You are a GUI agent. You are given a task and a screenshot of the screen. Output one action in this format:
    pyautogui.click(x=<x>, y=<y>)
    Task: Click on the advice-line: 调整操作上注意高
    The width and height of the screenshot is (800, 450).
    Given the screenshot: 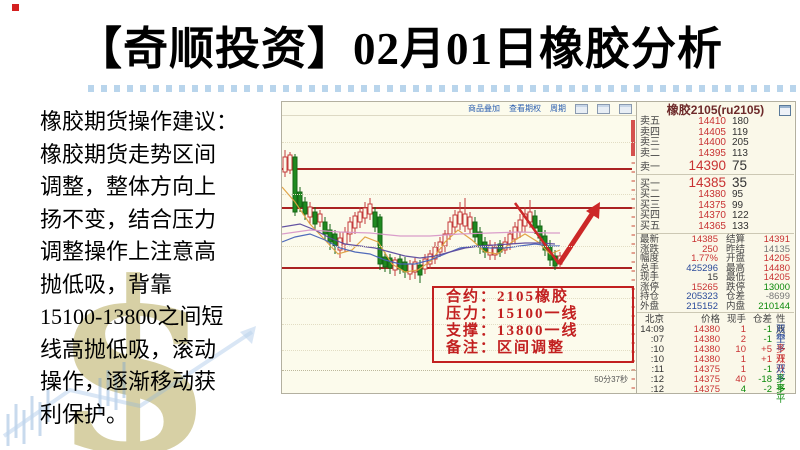 What is the action you would take?
    pyautogui.click(x=128, y=251)
    